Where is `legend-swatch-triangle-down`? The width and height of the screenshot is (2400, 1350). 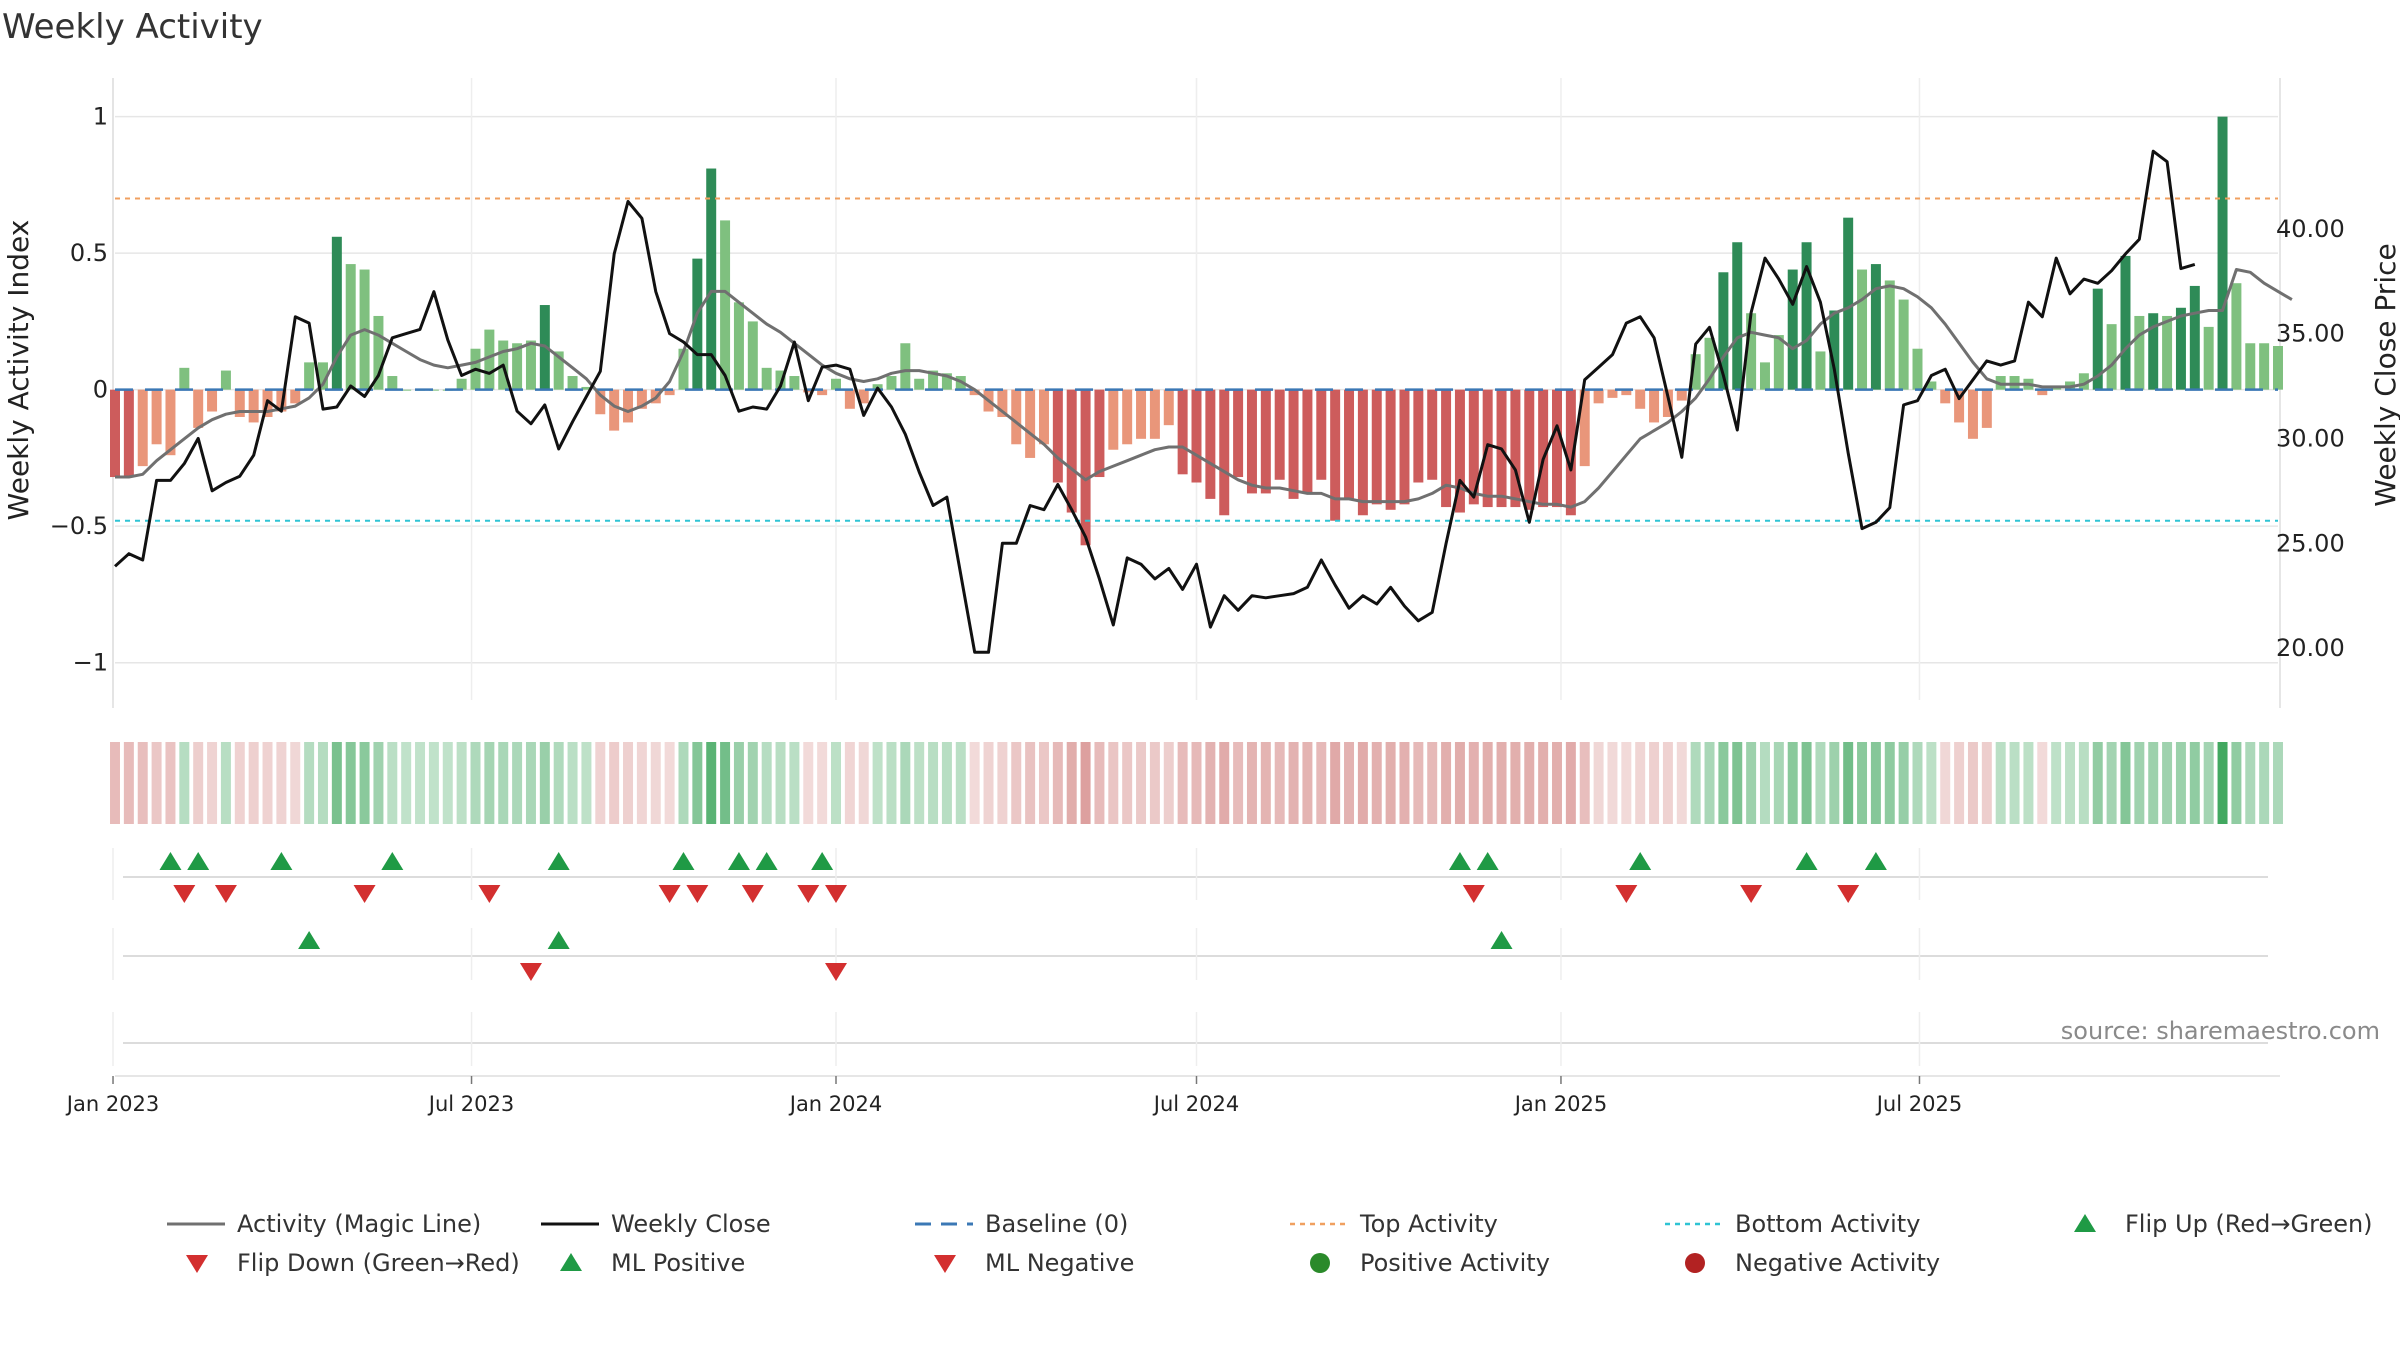
legend-swatch-triangle-down is located at coordinates (945, 1264).